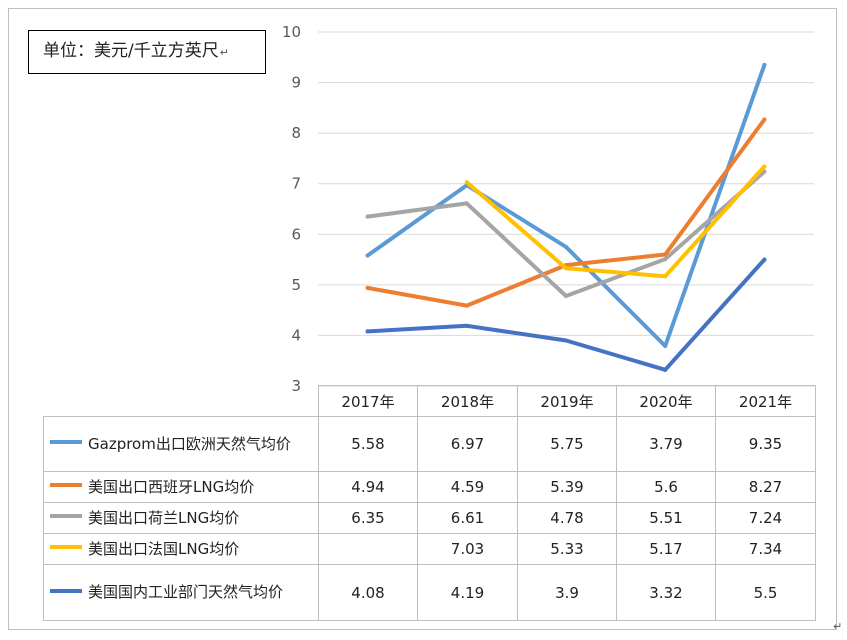  What do you see at coordinates (467, 549) in the screenshot?
I see `data-cell: 7.03` at bounding box center [467, 549].